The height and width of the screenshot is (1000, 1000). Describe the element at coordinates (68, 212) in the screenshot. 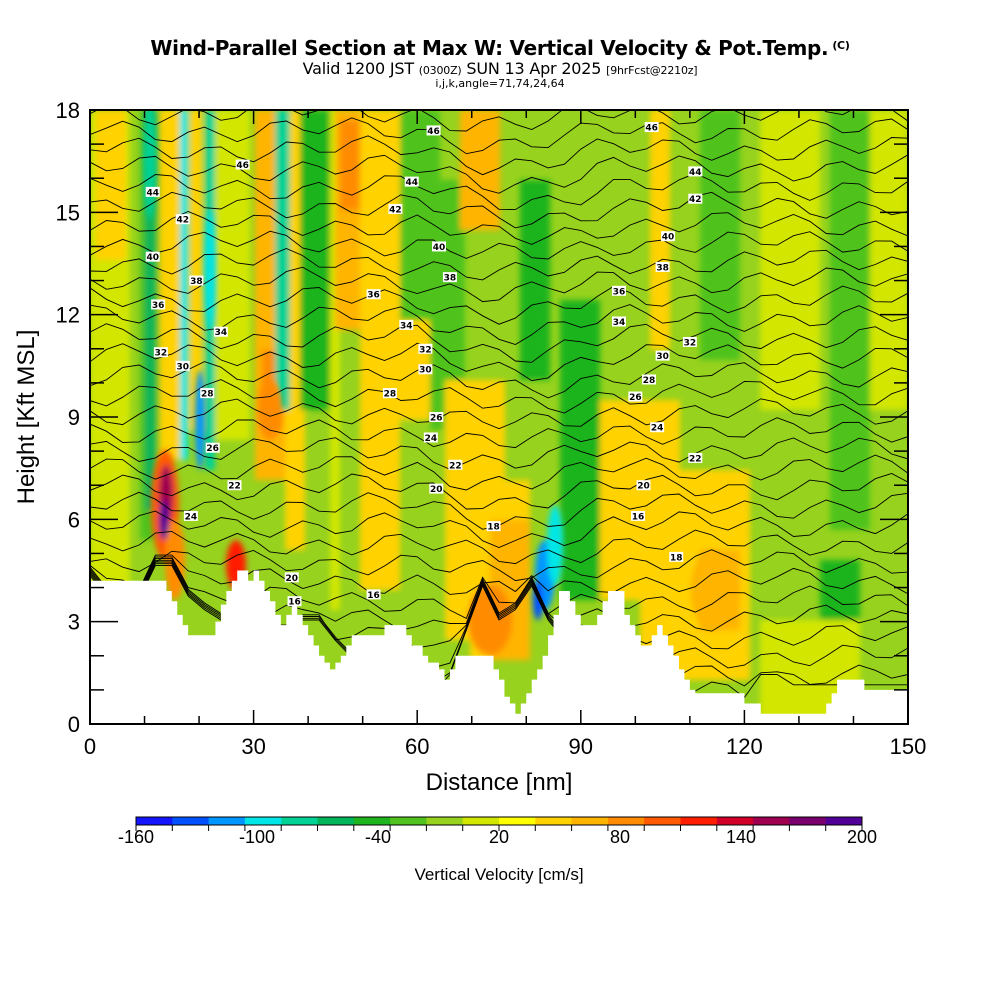

I see `y-tick-label: 15` at that location.